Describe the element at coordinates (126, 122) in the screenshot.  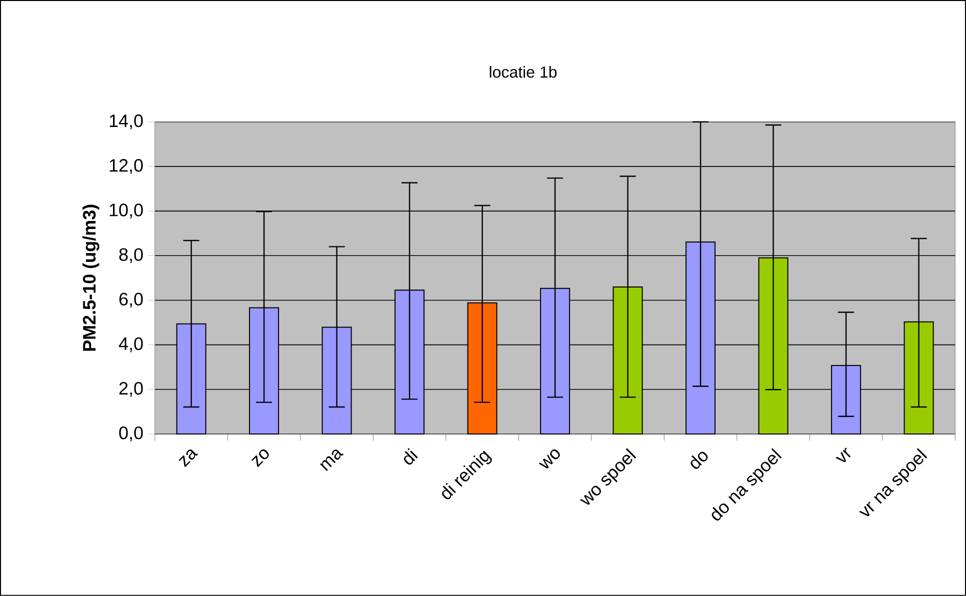
I see `y-tick-label: 14,0` at that location.